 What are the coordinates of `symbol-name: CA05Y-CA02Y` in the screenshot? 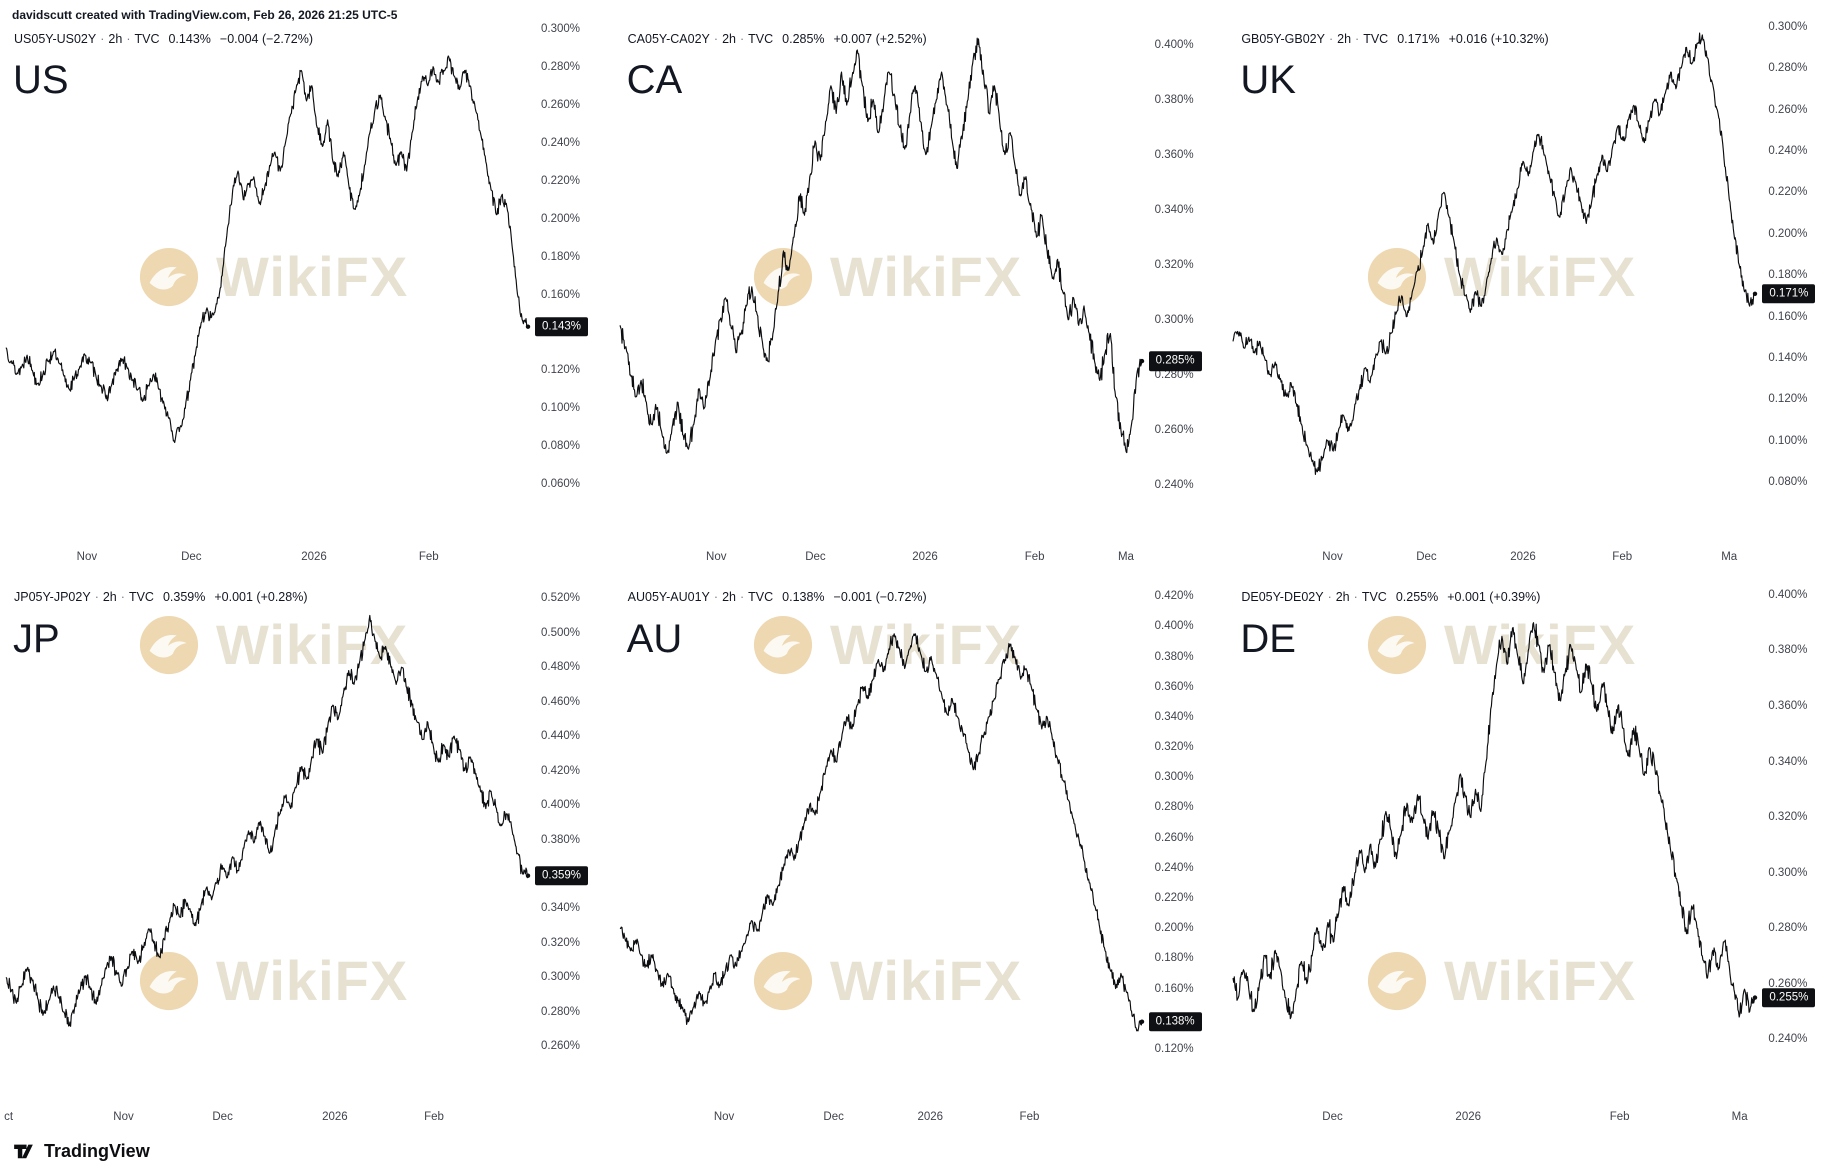 It's located at (668, 39).